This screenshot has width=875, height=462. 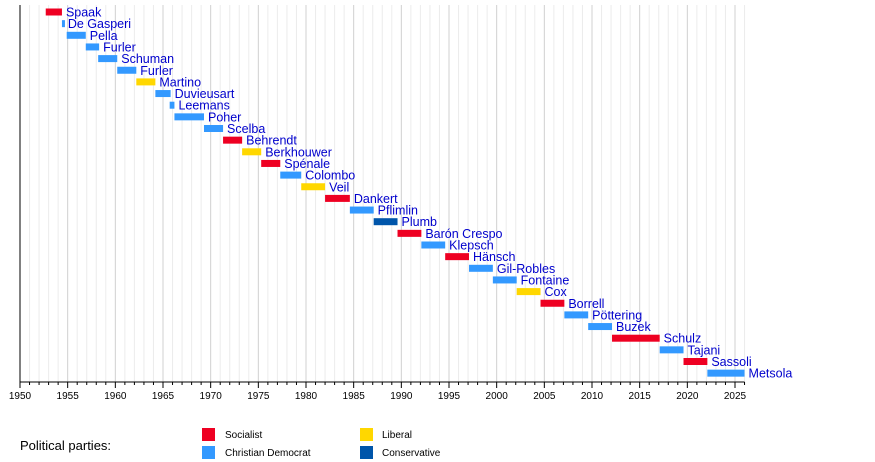 I want to click on legend-label-christian-democrat: Christian Democrat, so click(x=268, y=453).